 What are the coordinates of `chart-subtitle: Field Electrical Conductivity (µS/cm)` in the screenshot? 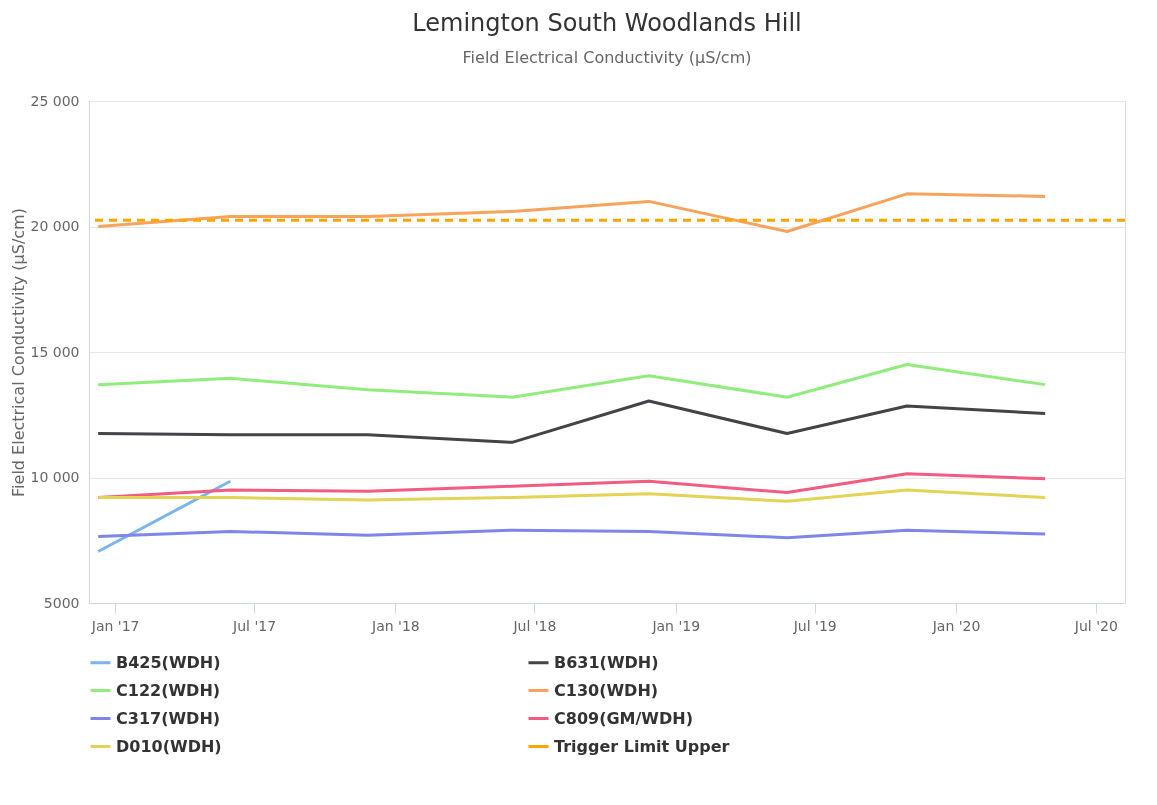 It's located at (607, 57).